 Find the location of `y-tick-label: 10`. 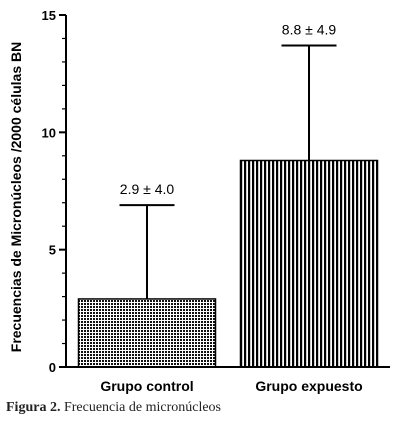

y-tick-label: 10 is located at coordinates (49, 132).